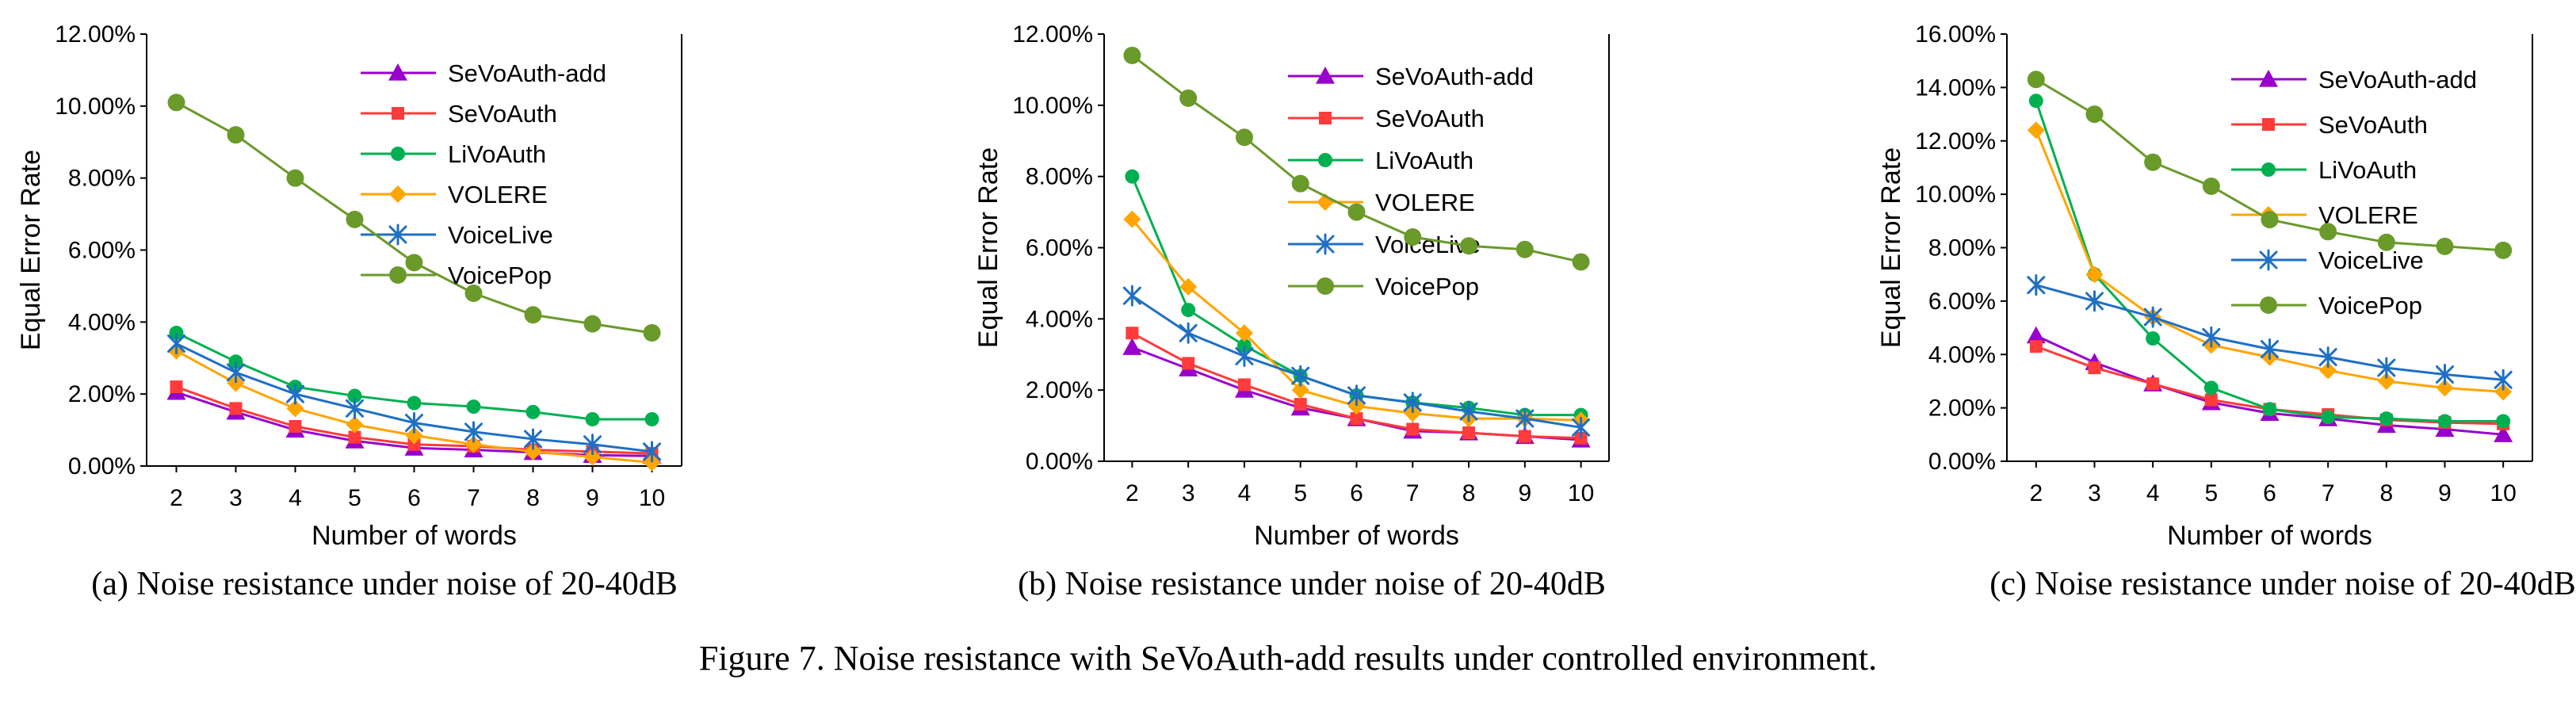  What do you see at coordinates (2370, 305) in the screenshot?
I see `legend-label: VoicePop` at bounding box center [2370, 305].